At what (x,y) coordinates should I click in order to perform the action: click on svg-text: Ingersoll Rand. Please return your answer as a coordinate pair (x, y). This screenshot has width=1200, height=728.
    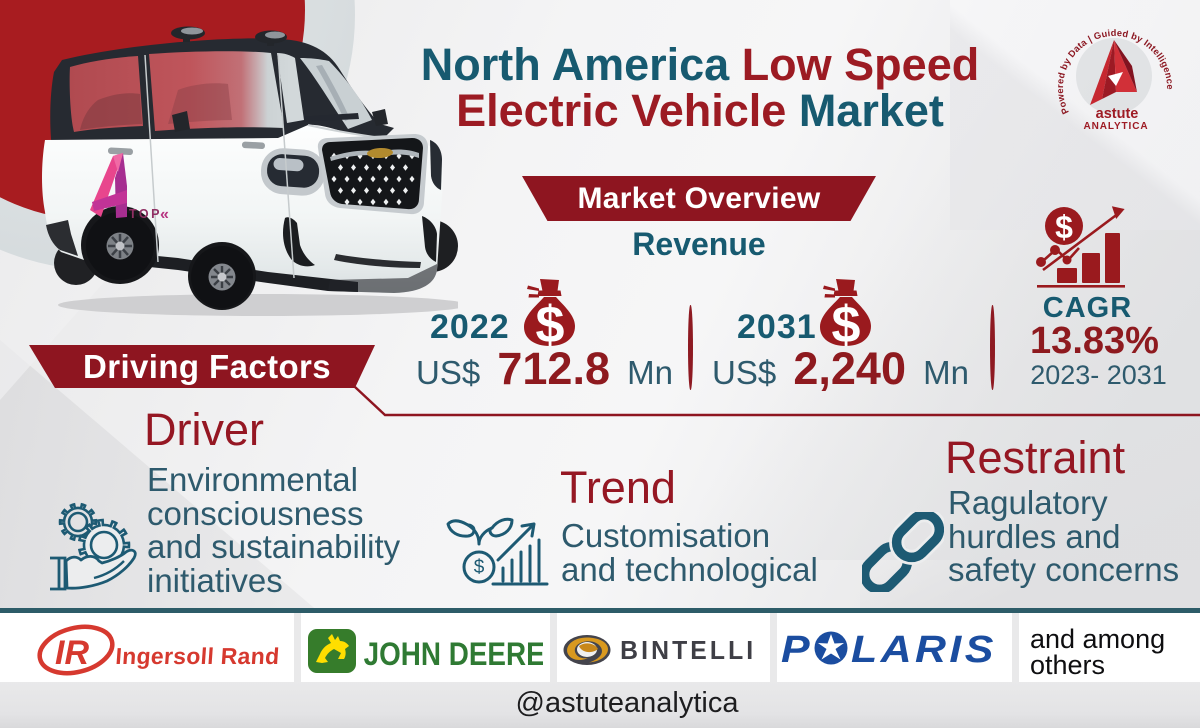
    Looking at the image, I should click on (198, 656).